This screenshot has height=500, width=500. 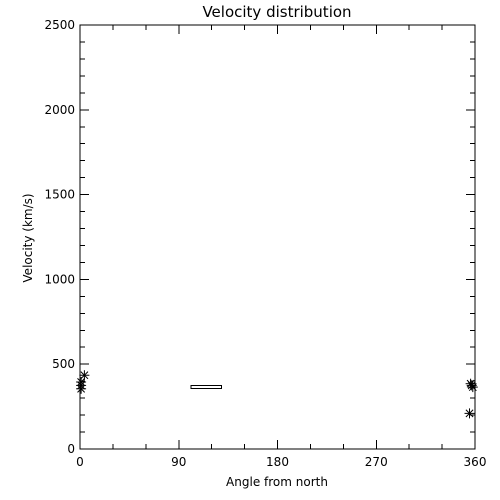 I want to click on y-tick-label: 2500, so click(x=59, y=25).